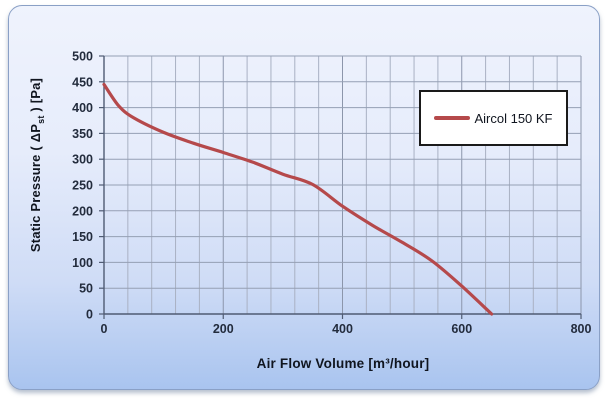 This screenshot has width=610, height=400. Describe the element at coordinates (82, 160) in the screenshot. I see `y-tick-label: 300` at that location.